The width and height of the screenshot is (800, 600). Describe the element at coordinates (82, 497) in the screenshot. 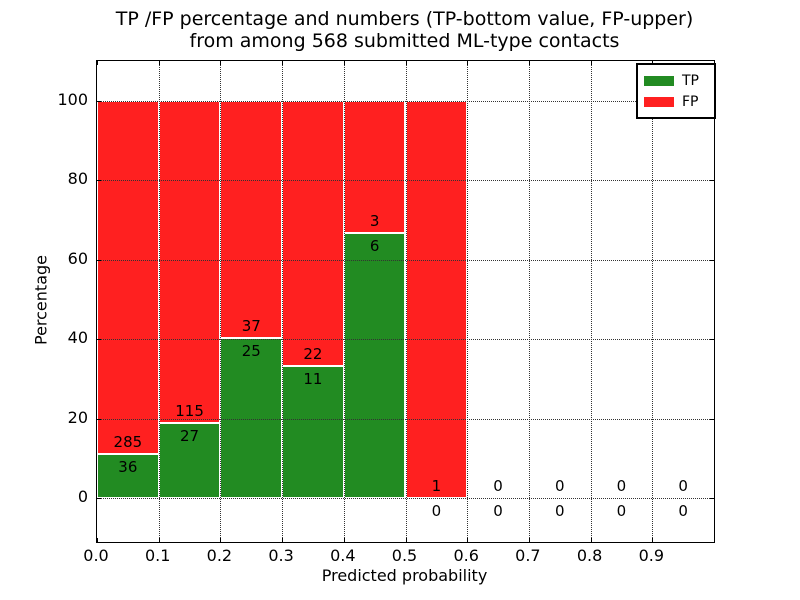

I see `y-tick-label: 0` at that location.